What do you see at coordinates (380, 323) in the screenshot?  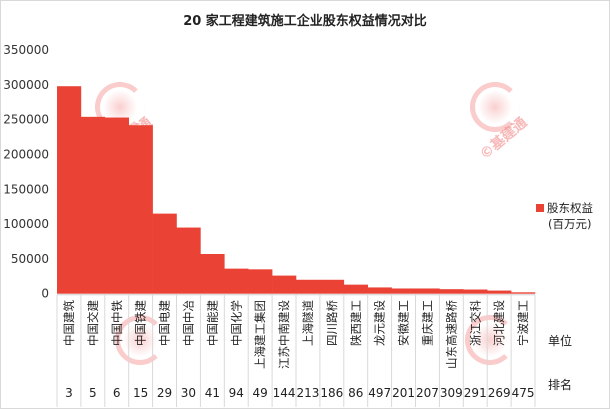 I see `category-label: 龙元建设` at bounding box center [380, 323].